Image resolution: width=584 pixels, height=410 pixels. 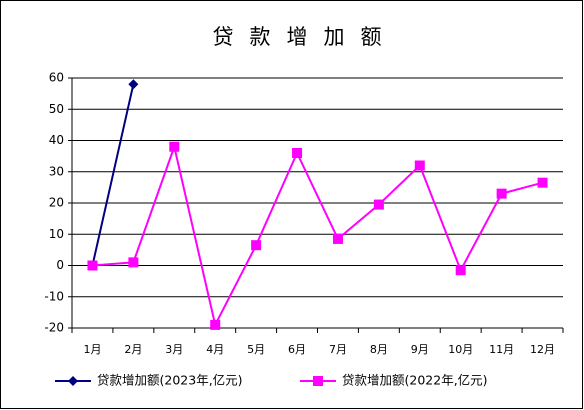 I want to click on y-tick-label: 50, so click(x=56, y=109).